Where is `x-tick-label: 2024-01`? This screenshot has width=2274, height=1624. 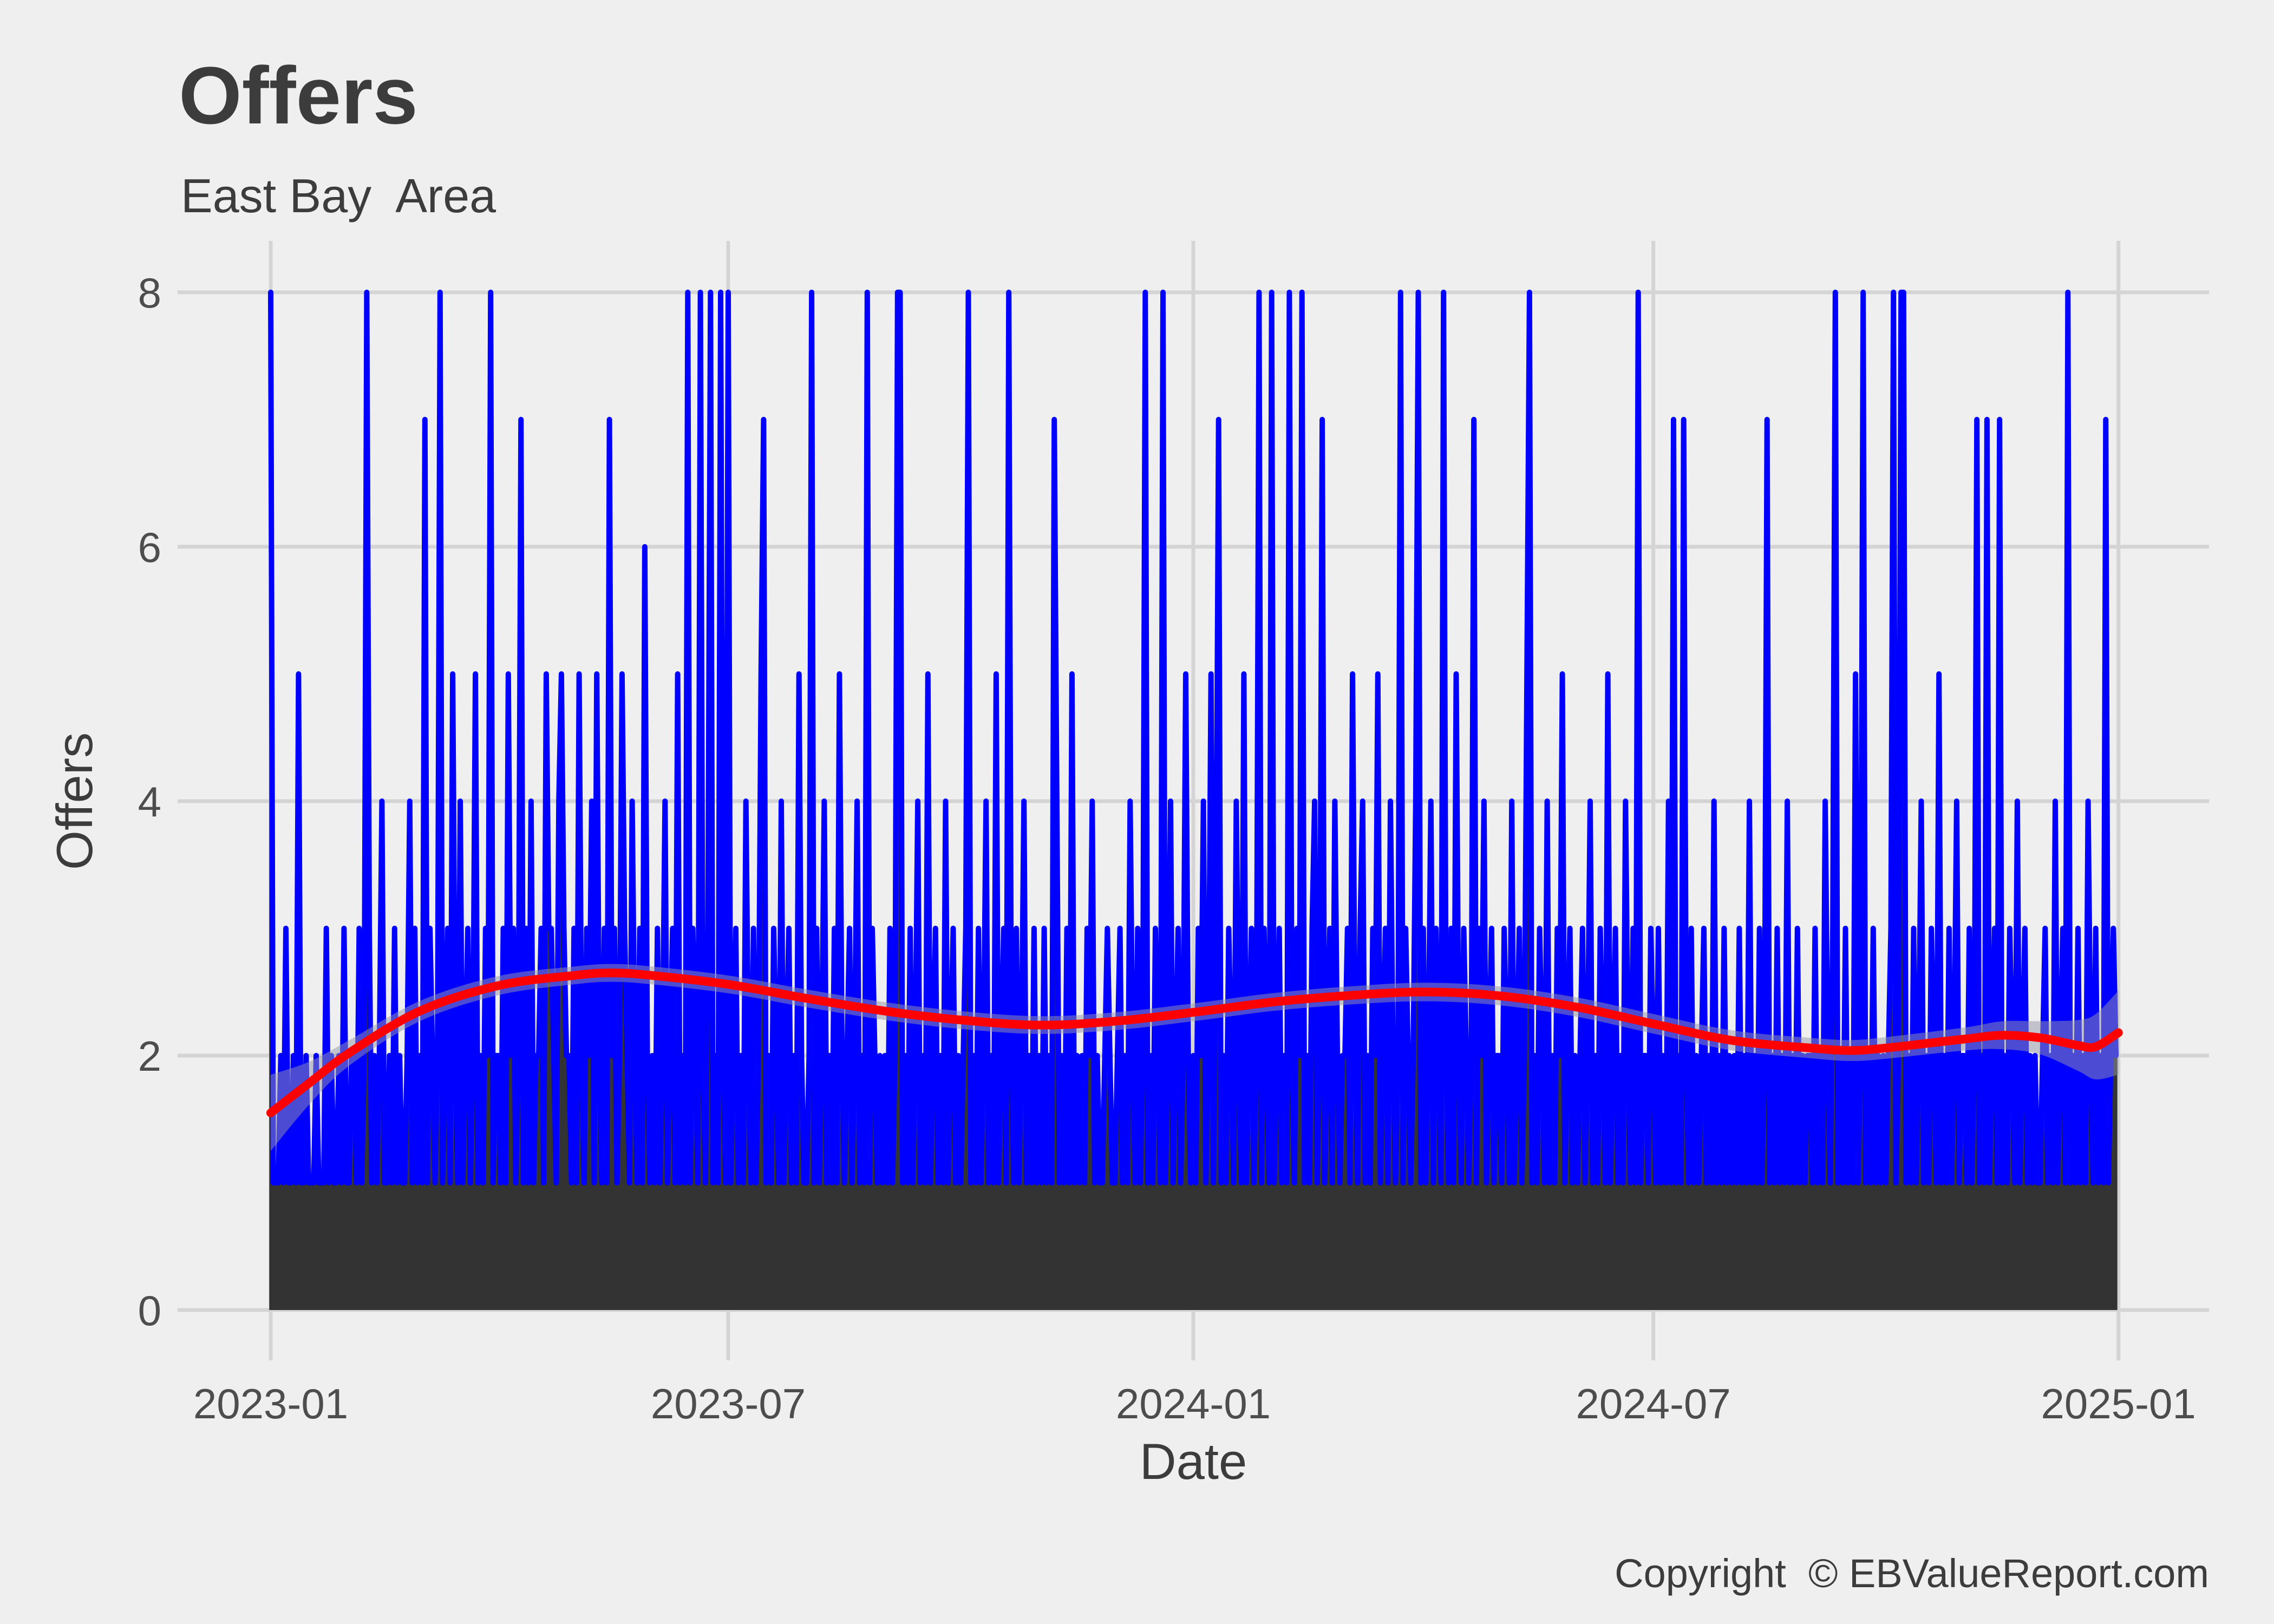
x-tick-label: 2024-01 is located at coordinates (1194, 1404).